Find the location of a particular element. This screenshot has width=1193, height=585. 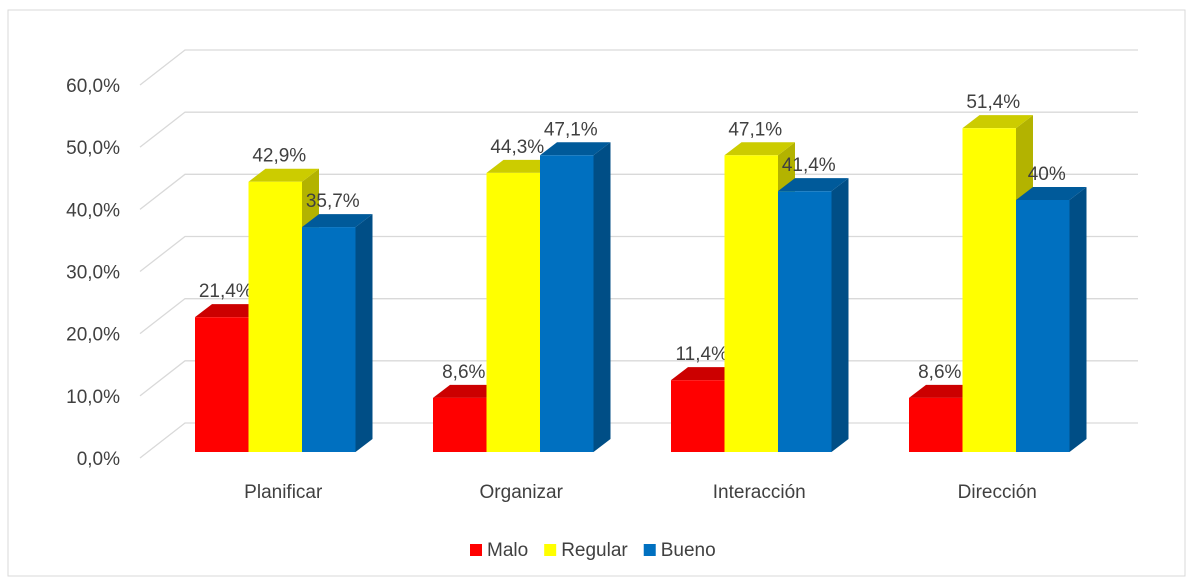

y-tick-label: 60,0% is located at coordinates (93, 86).